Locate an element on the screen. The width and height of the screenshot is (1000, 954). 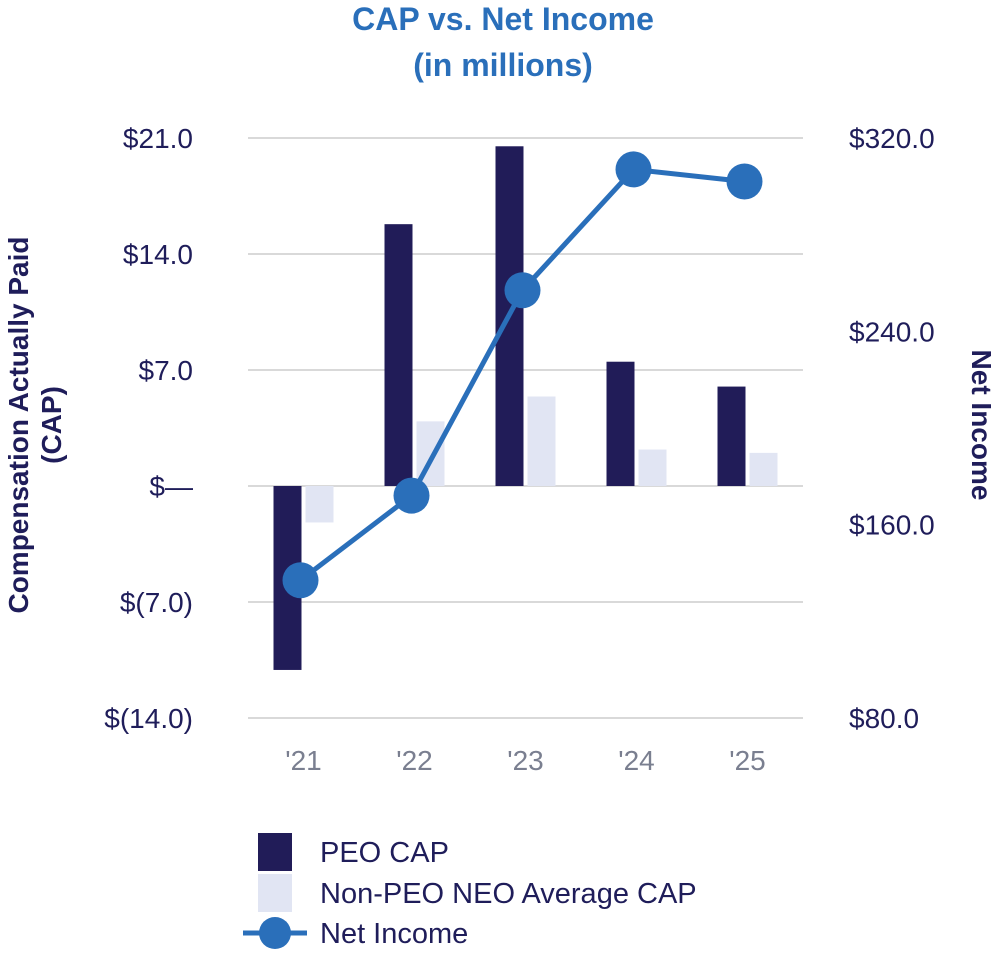
x-tick-label: '22 is located at coordinates (414, 760).